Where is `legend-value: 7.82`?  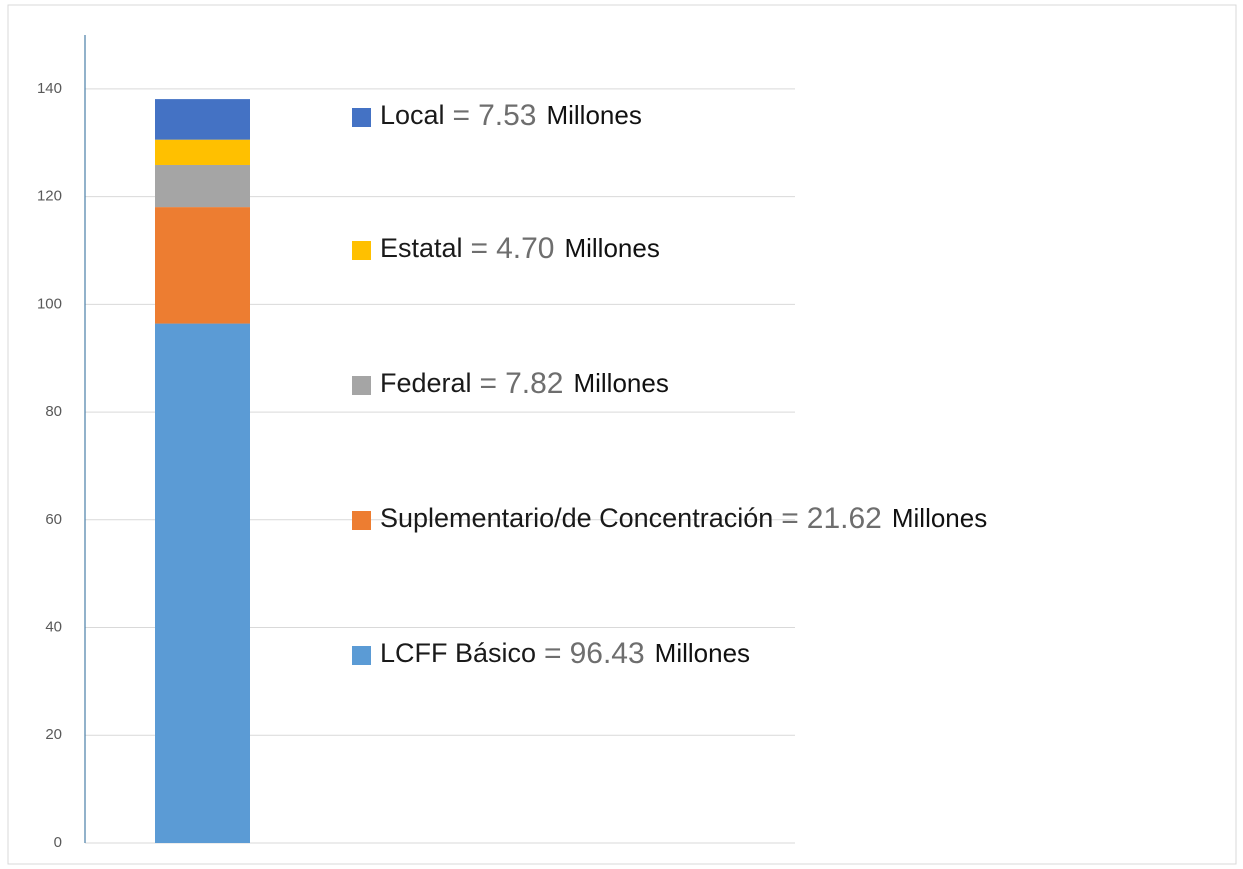 legend-value: 7.82 is located at coordinates (534, 383).